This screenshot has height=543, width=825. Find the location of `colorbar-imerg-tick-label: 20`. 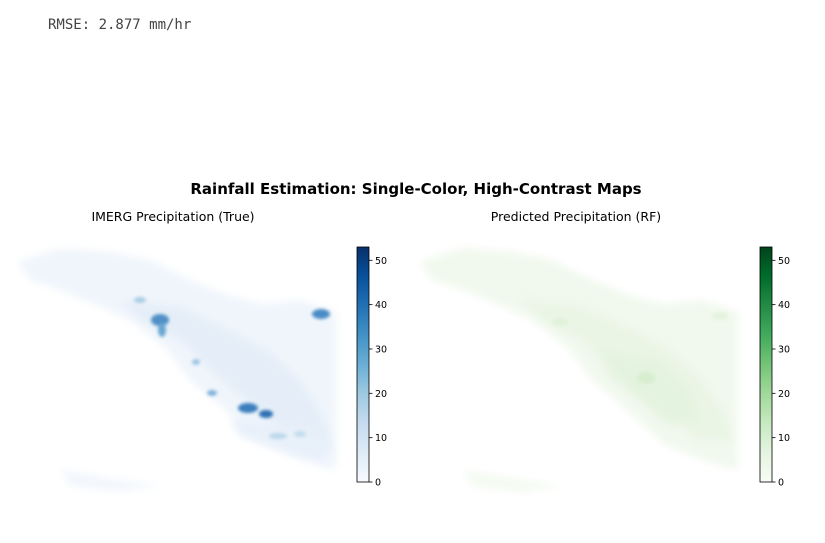

colorbar-imerg-tick-label: 20 is located at coordinates (381, 394).